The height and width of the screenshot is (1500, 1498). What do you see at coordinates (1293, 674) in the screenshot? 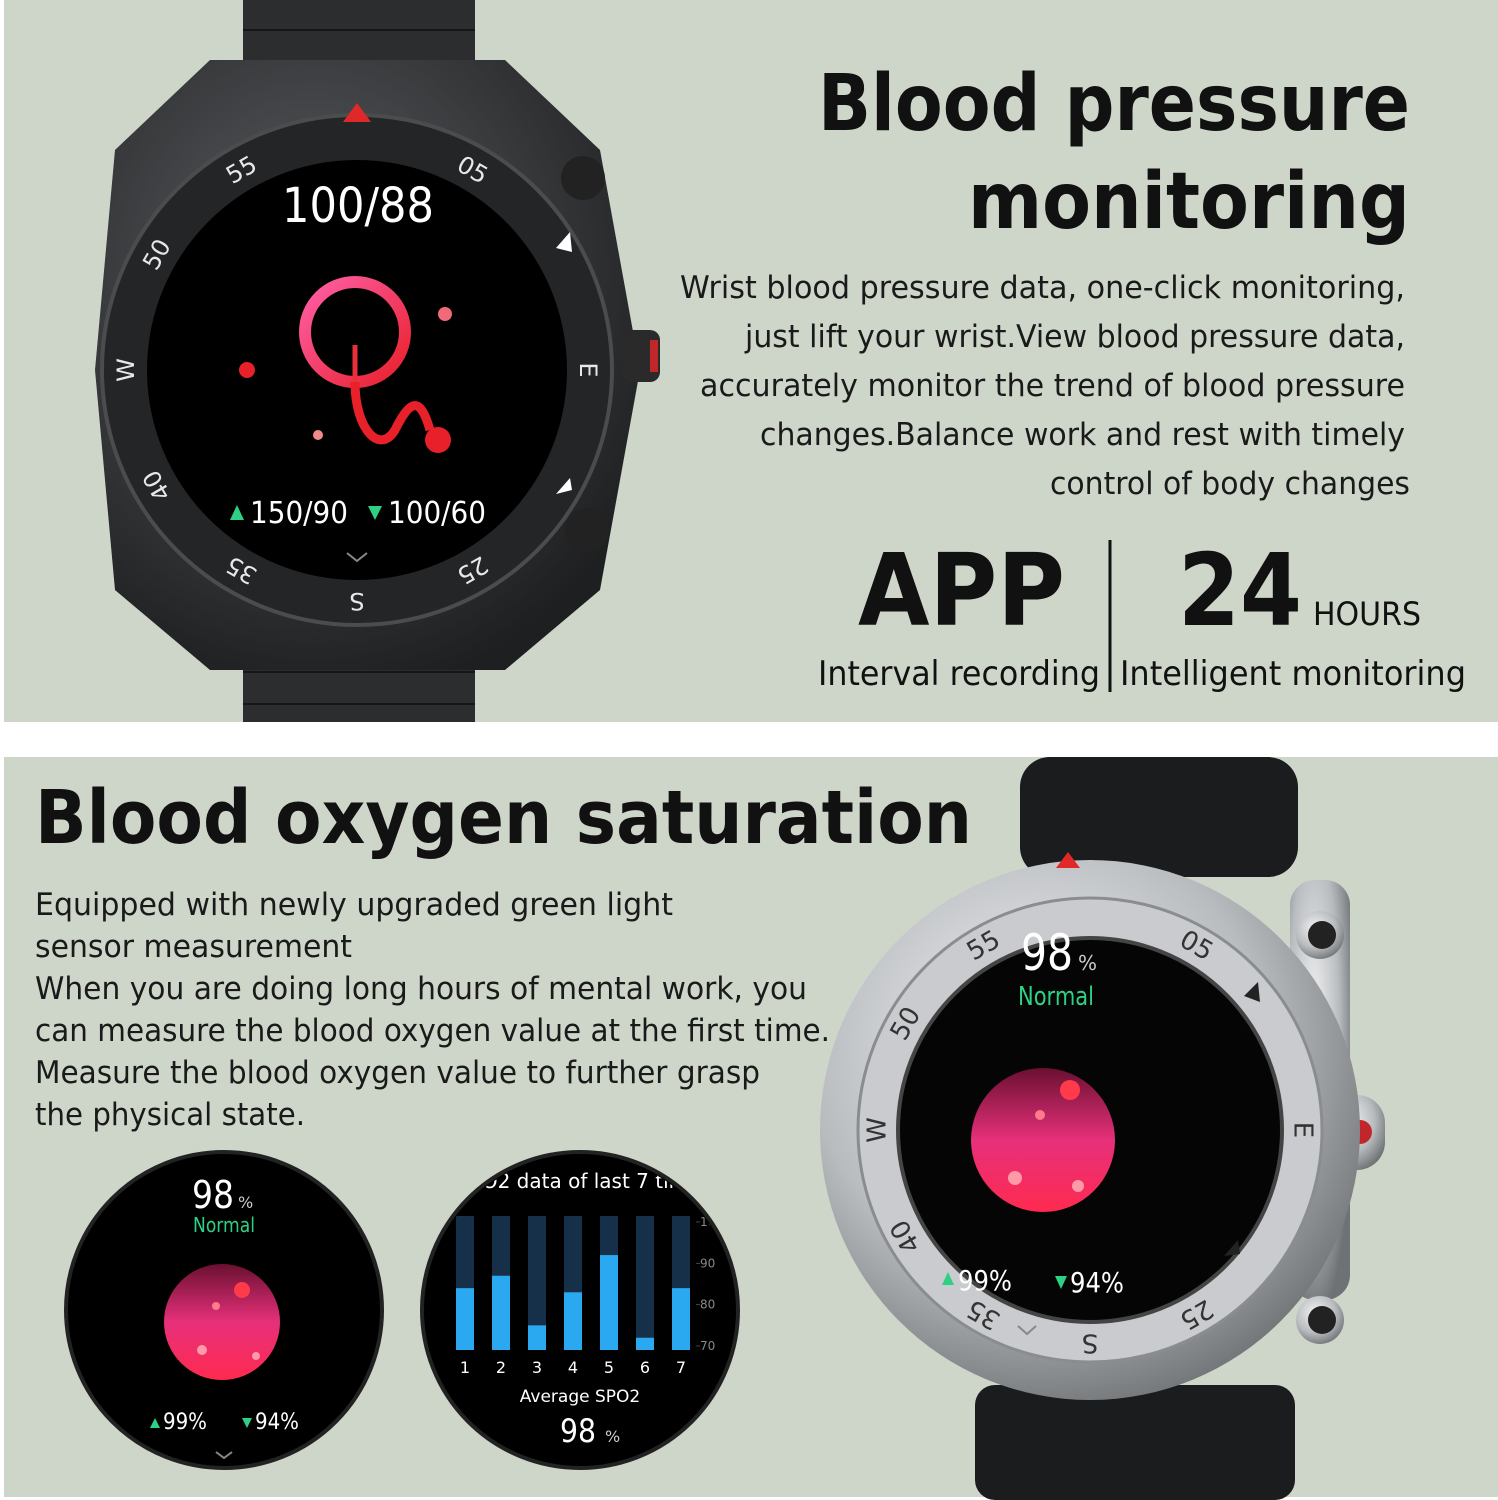
I see `stat-label: Intelligent monitoring` at bounding box center [1293, 674].